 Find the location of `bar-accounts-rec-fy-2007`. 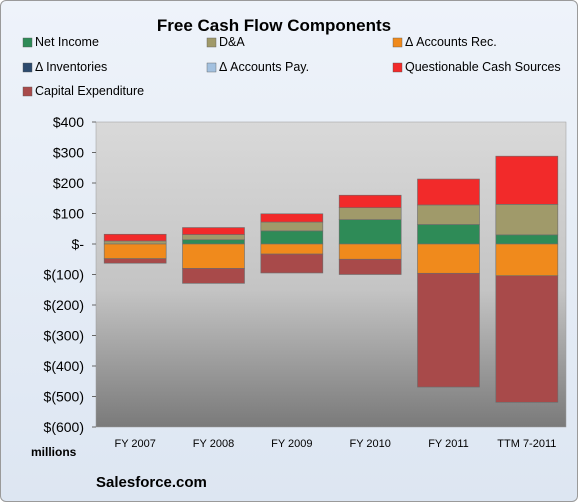

bar-accounts-rec-fy-2007 is located at coordinates (135, 251).